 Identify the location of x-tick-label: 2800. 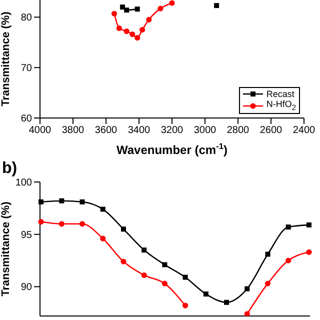
(238, 130).